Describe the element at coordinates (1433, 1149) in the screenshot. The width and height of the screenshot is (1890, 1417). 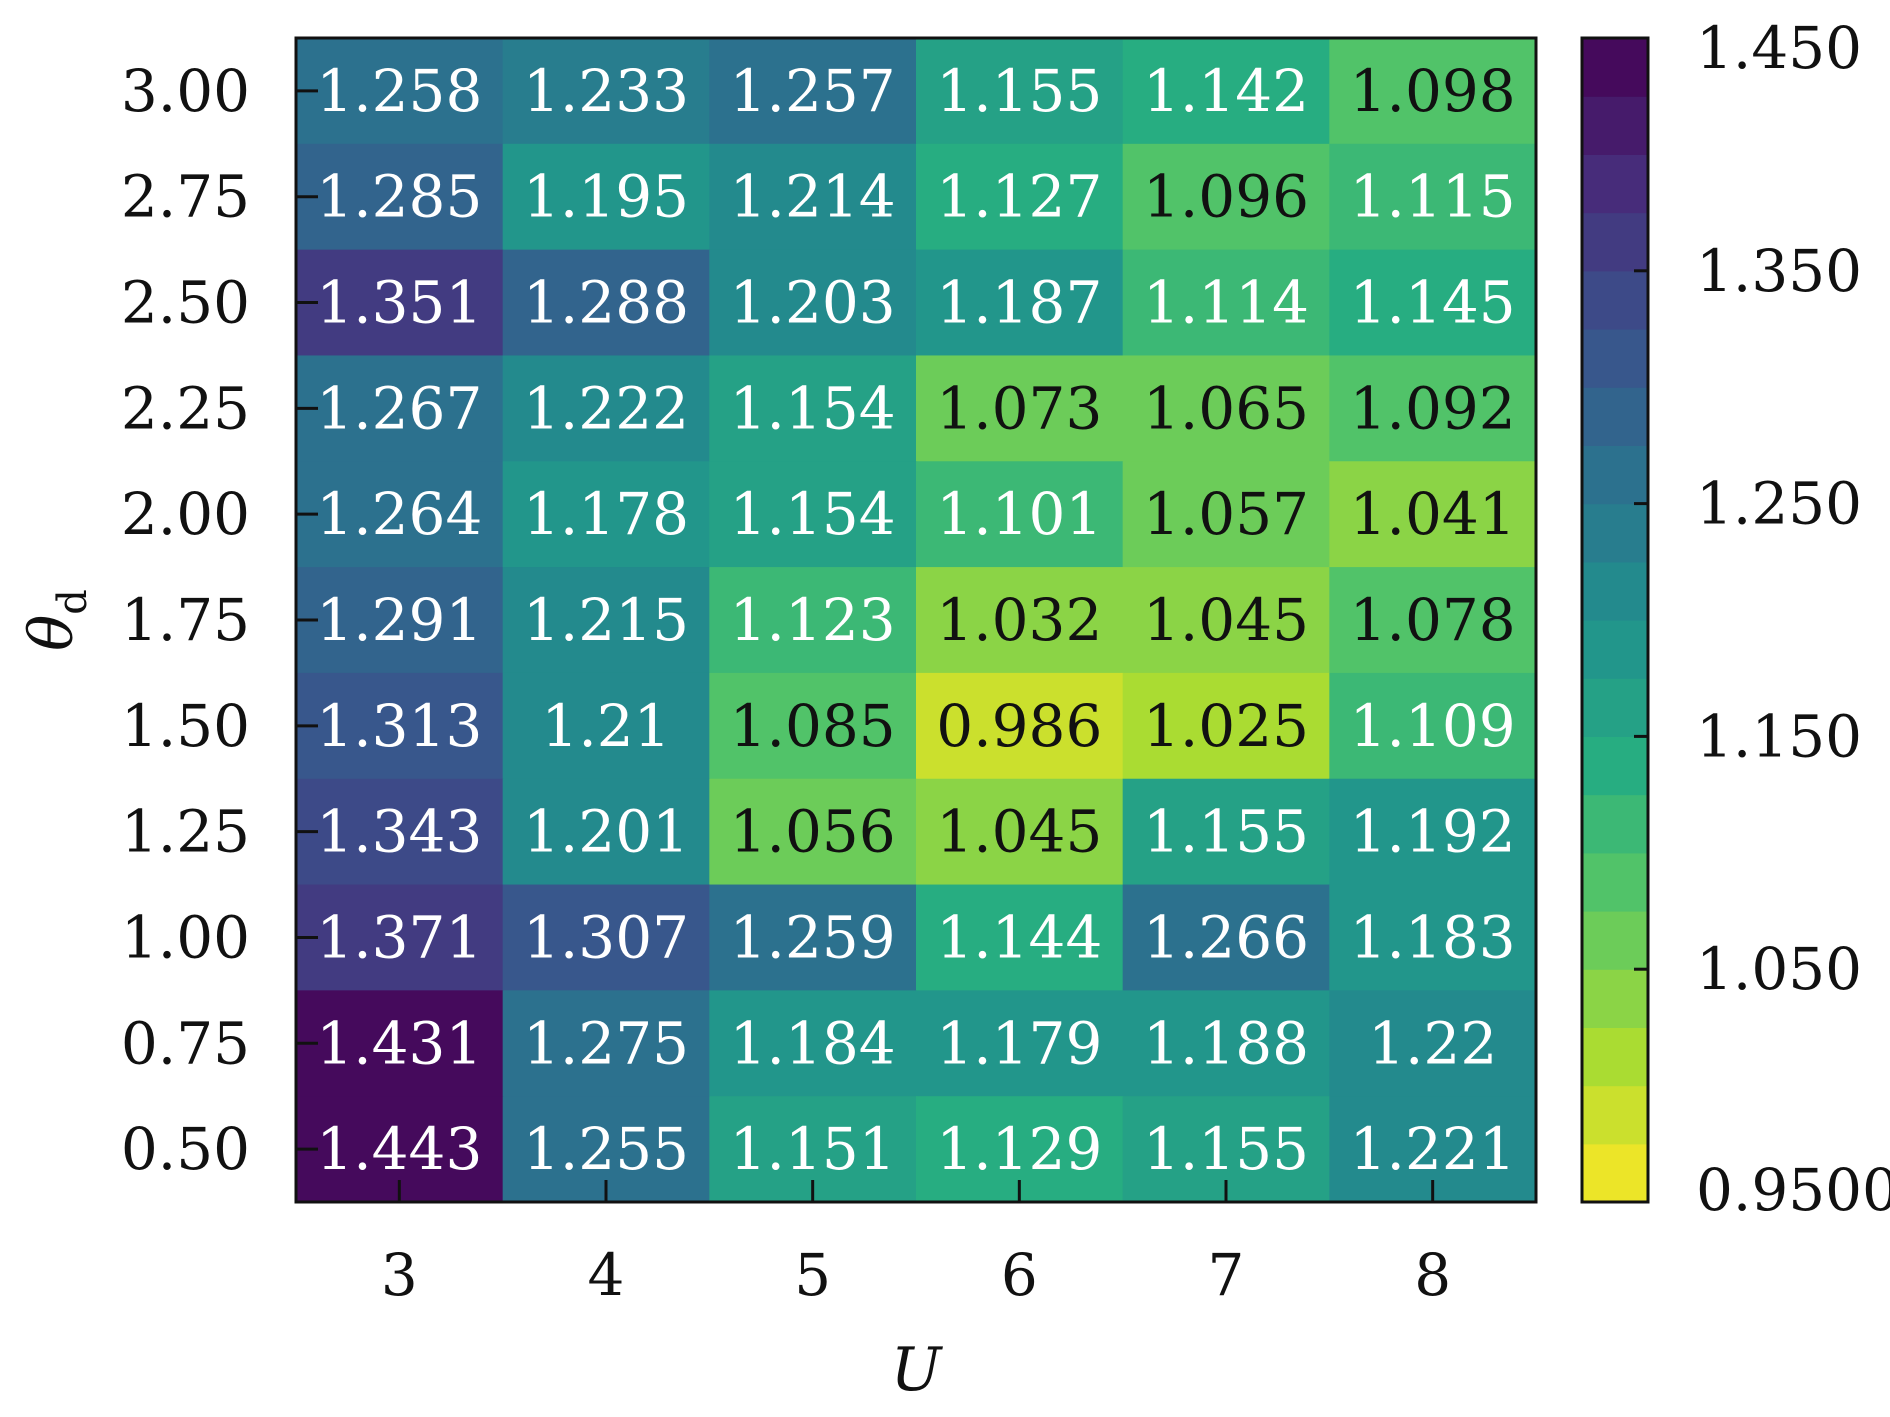
I see `cell-value-label: 1.221` at that location.